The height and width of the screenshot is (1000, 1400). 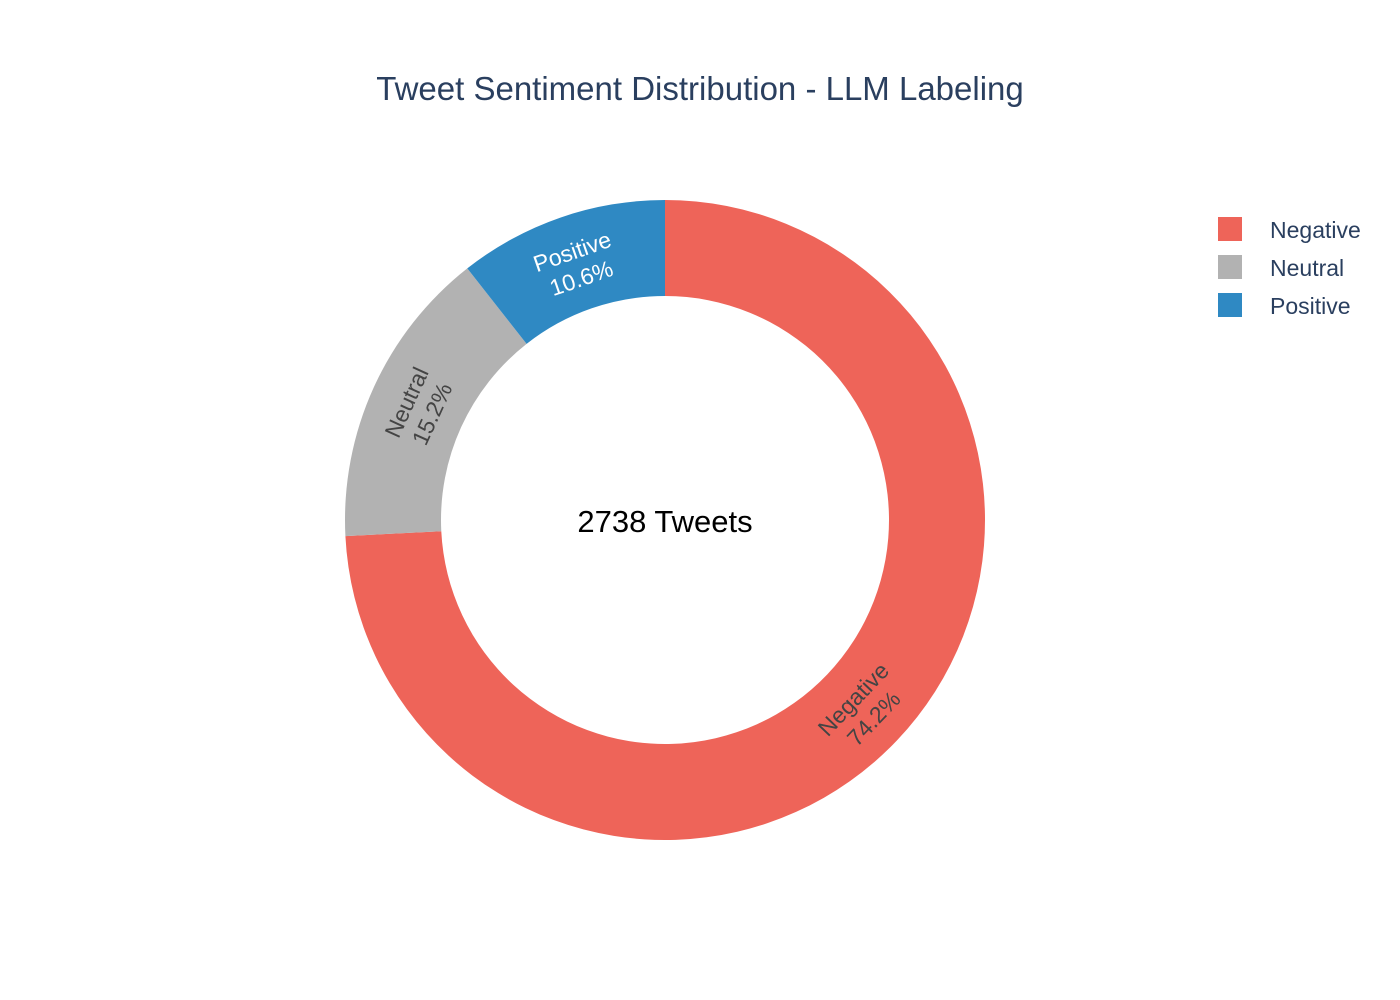 I want to click on legend: Negative Neutral Positive, so click(x=1289, y=268).